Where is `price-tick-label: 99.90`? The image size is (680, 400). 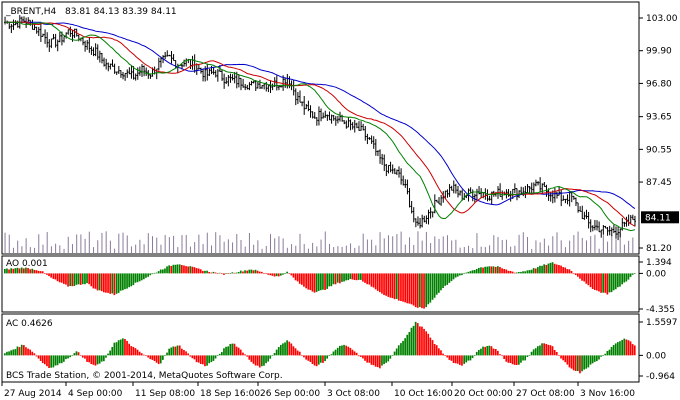 price-tick-label: 99.90 is located at coordinates (659, 52).